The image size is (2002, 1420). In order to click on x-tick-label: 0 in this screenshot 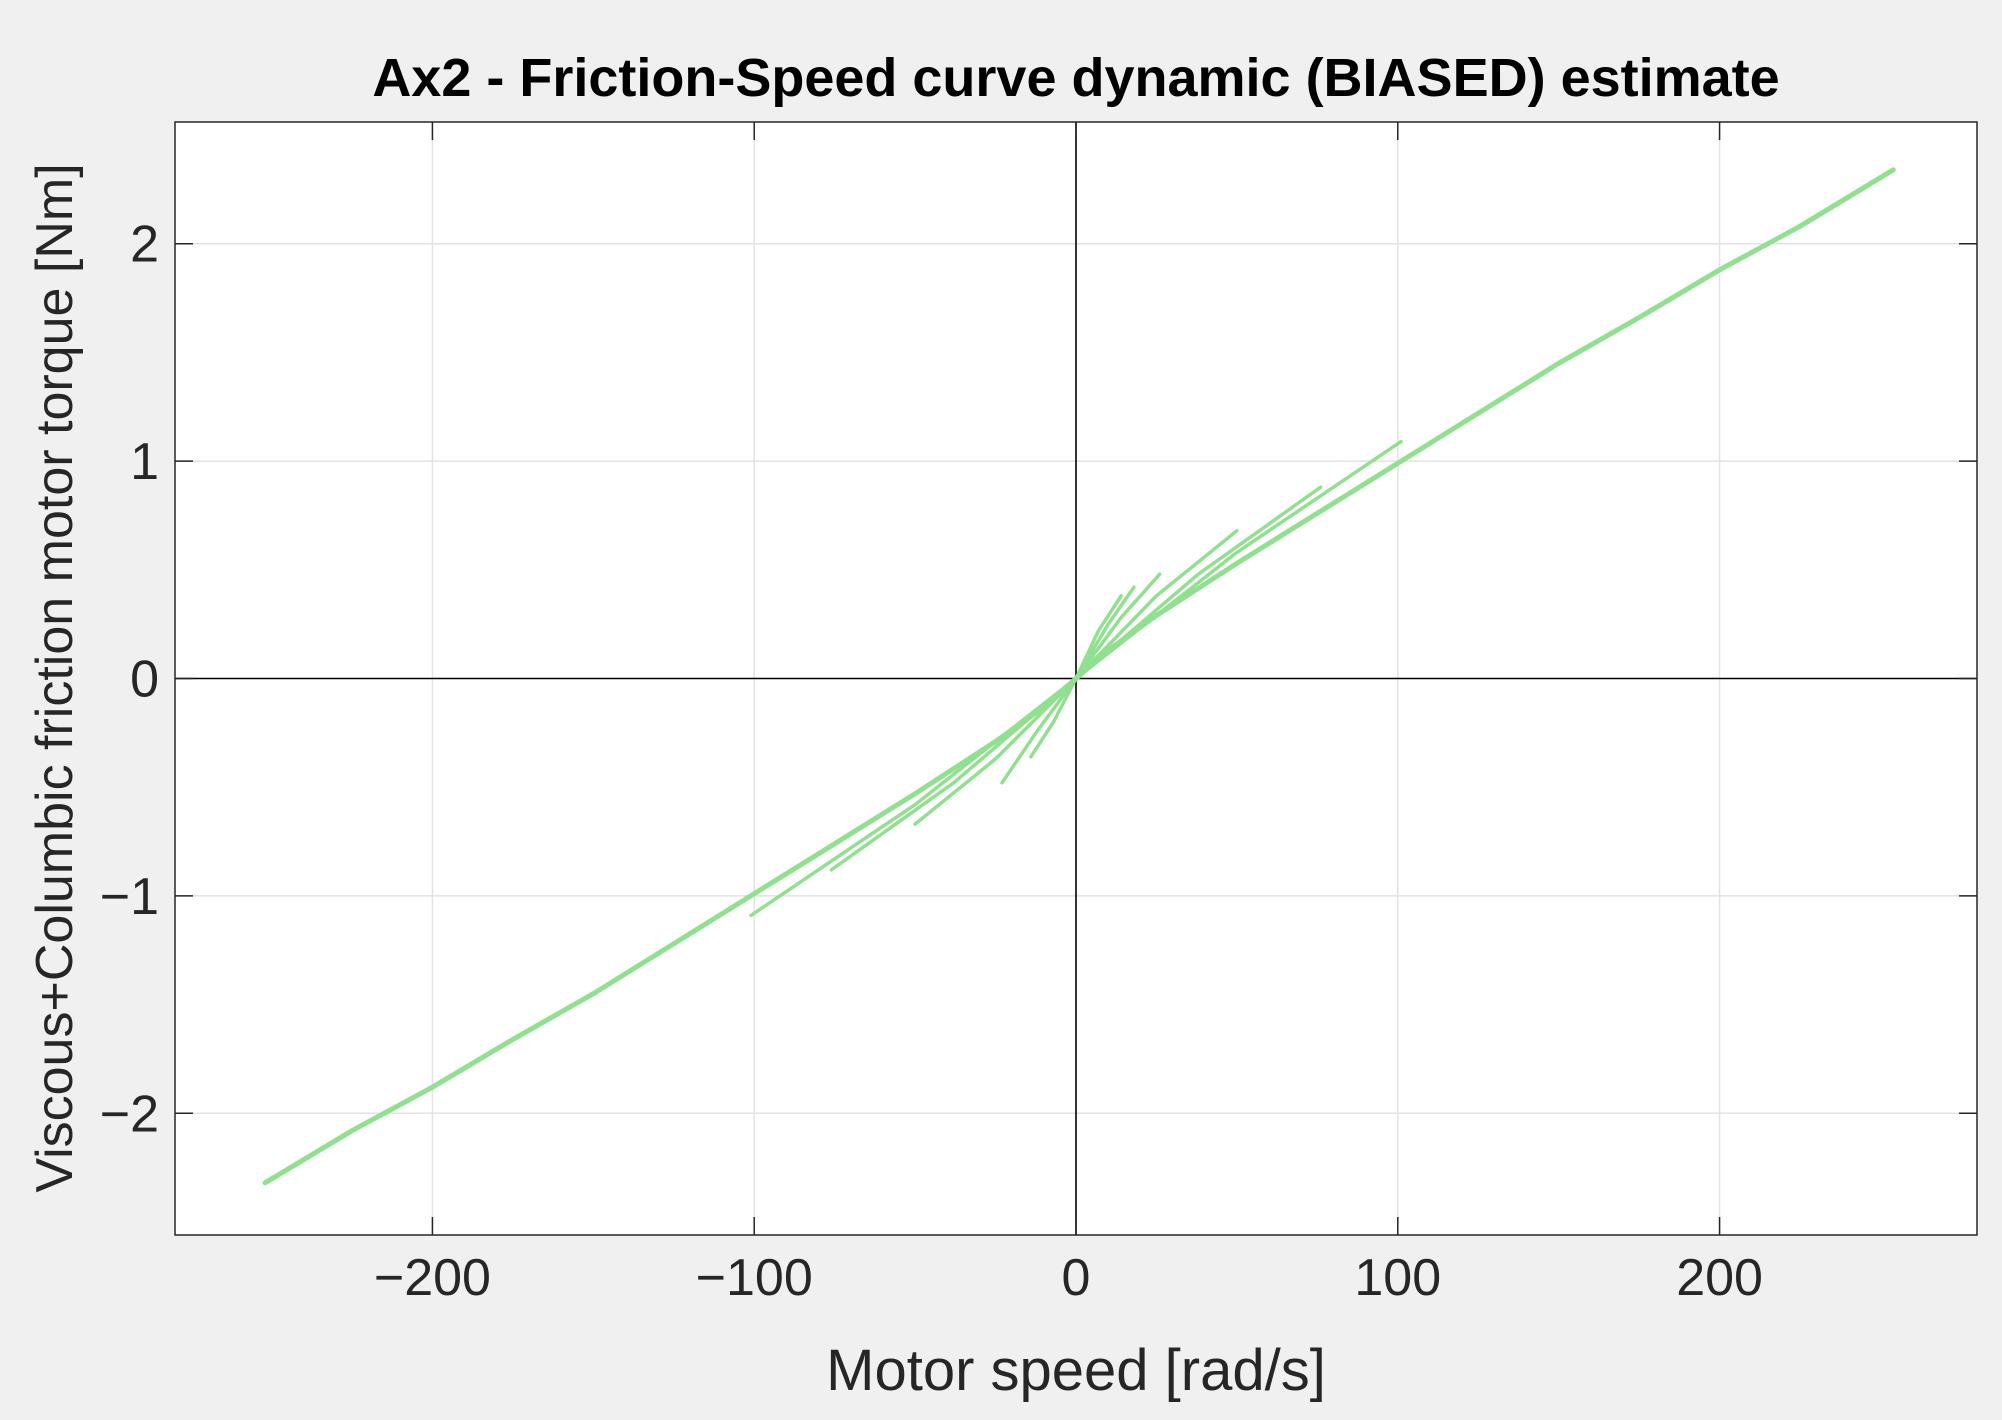, I will do `click(1076, 1278)`.